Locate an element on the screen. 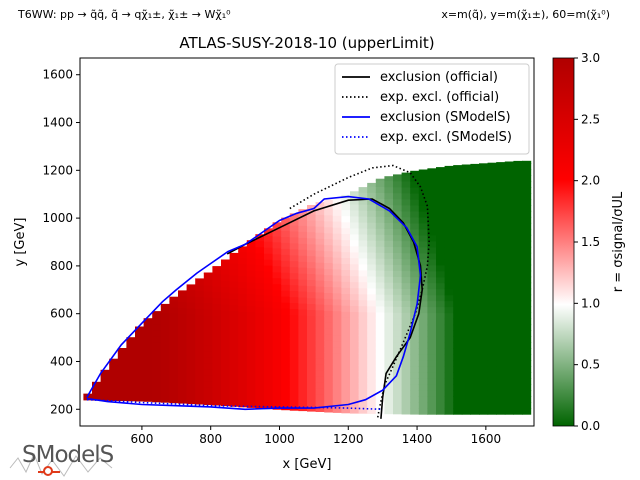 The width and height of the screenshot is (640, 480). x-axis: 600 800 1000 1200 1400 1600 is located at coordinates (315, 436).